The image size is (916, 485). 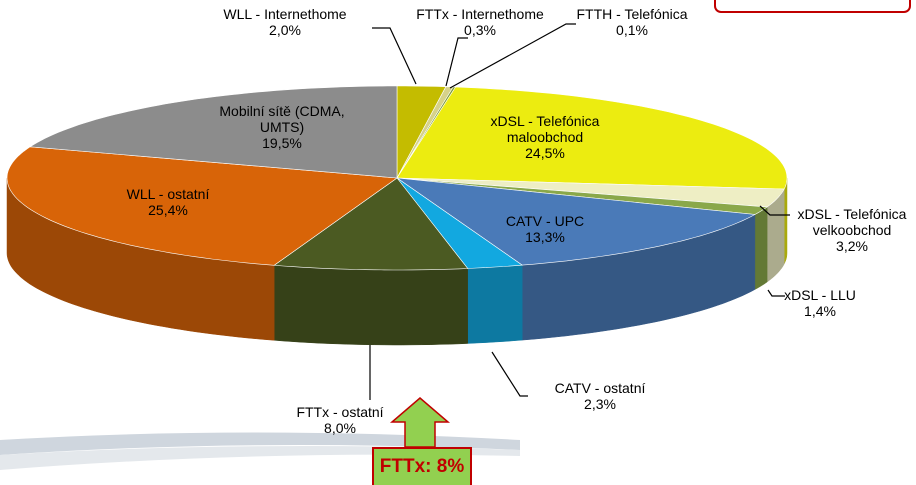 What do you see at coordinates (600, 404) in the screenshot?
I see `value-label: 2,3%` at bounding box center [600, 404].